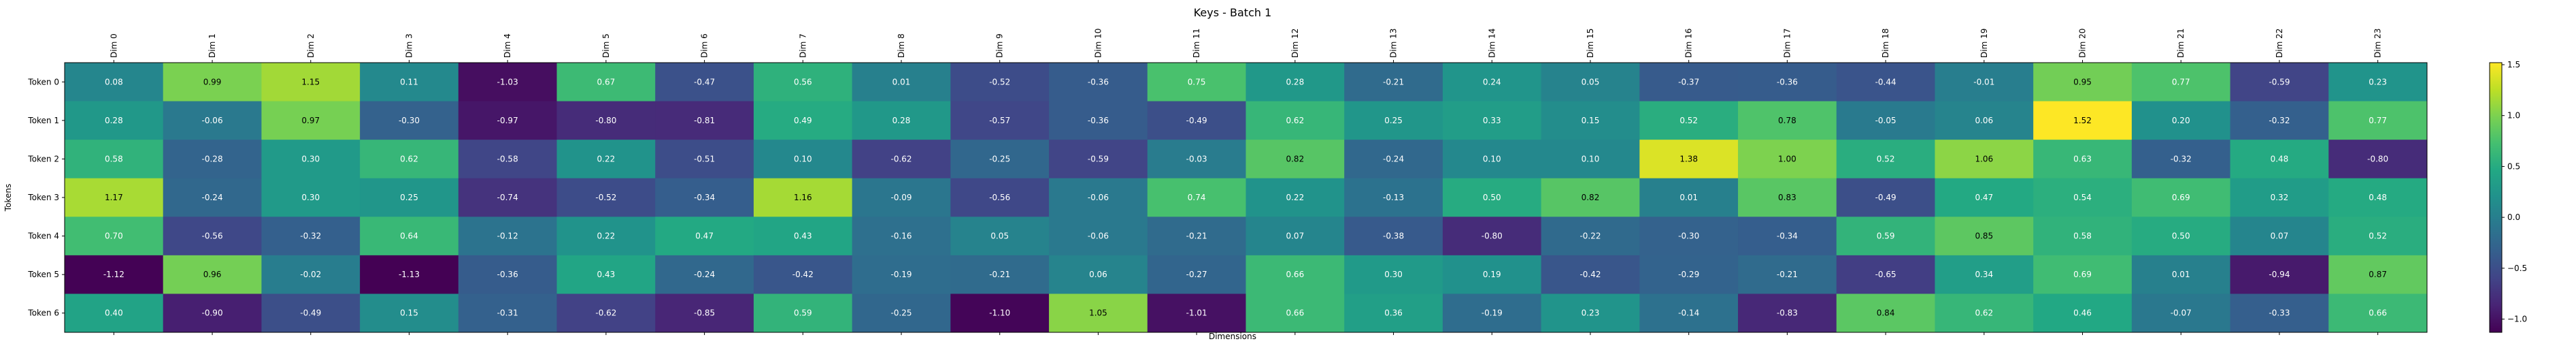 This screenshot has width=2576, height=348. Describe the element at coordinates (507, 81) in the screenshot. I see `cell-value-label: -1.03` at that location.